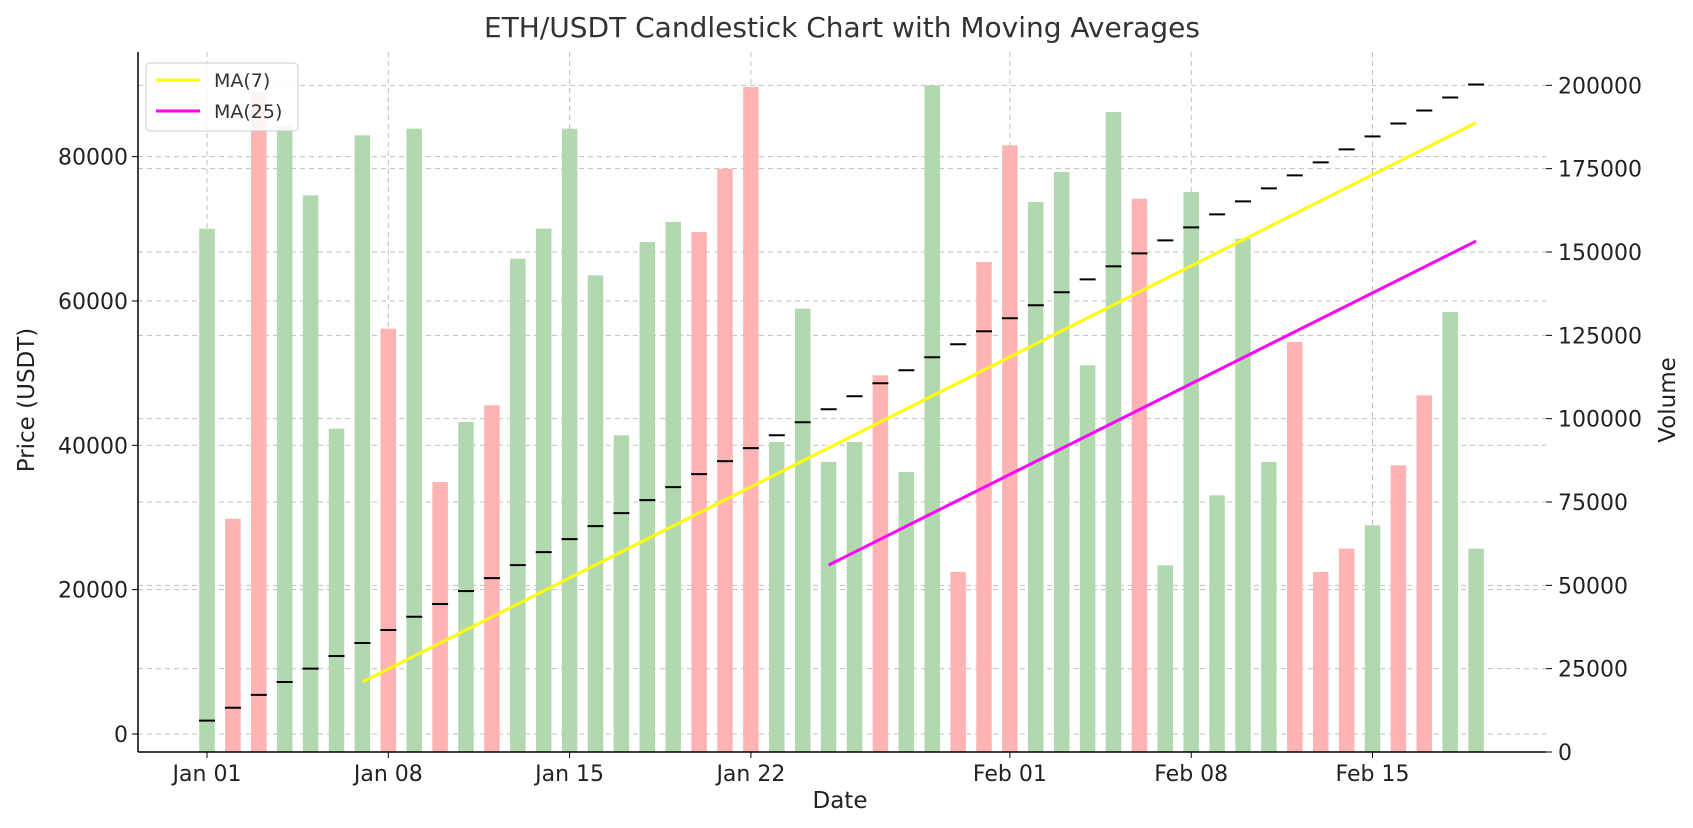 The width and height of the screenshot is (1693, 828). Describe the element at coordinates (1593, 586) in the screenshot. I see `y2-tick-label: 50000` at that location.